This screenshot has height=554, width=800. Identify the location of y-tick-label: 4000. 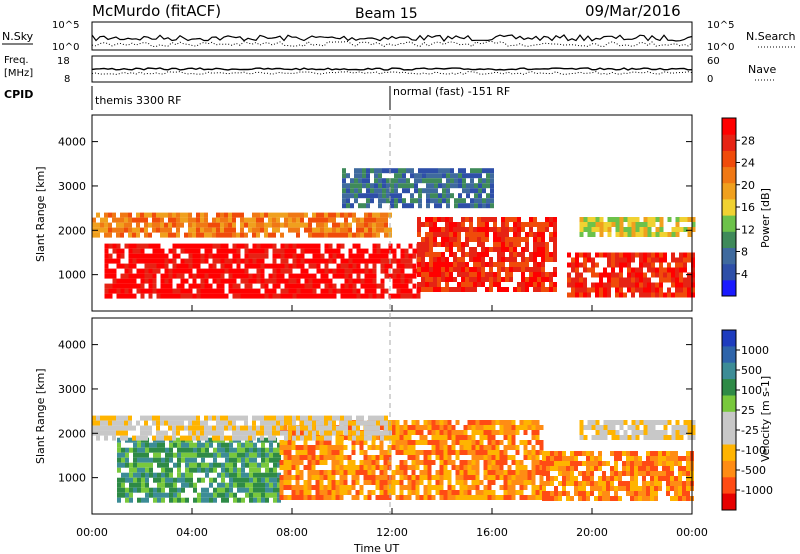
(72, 345).